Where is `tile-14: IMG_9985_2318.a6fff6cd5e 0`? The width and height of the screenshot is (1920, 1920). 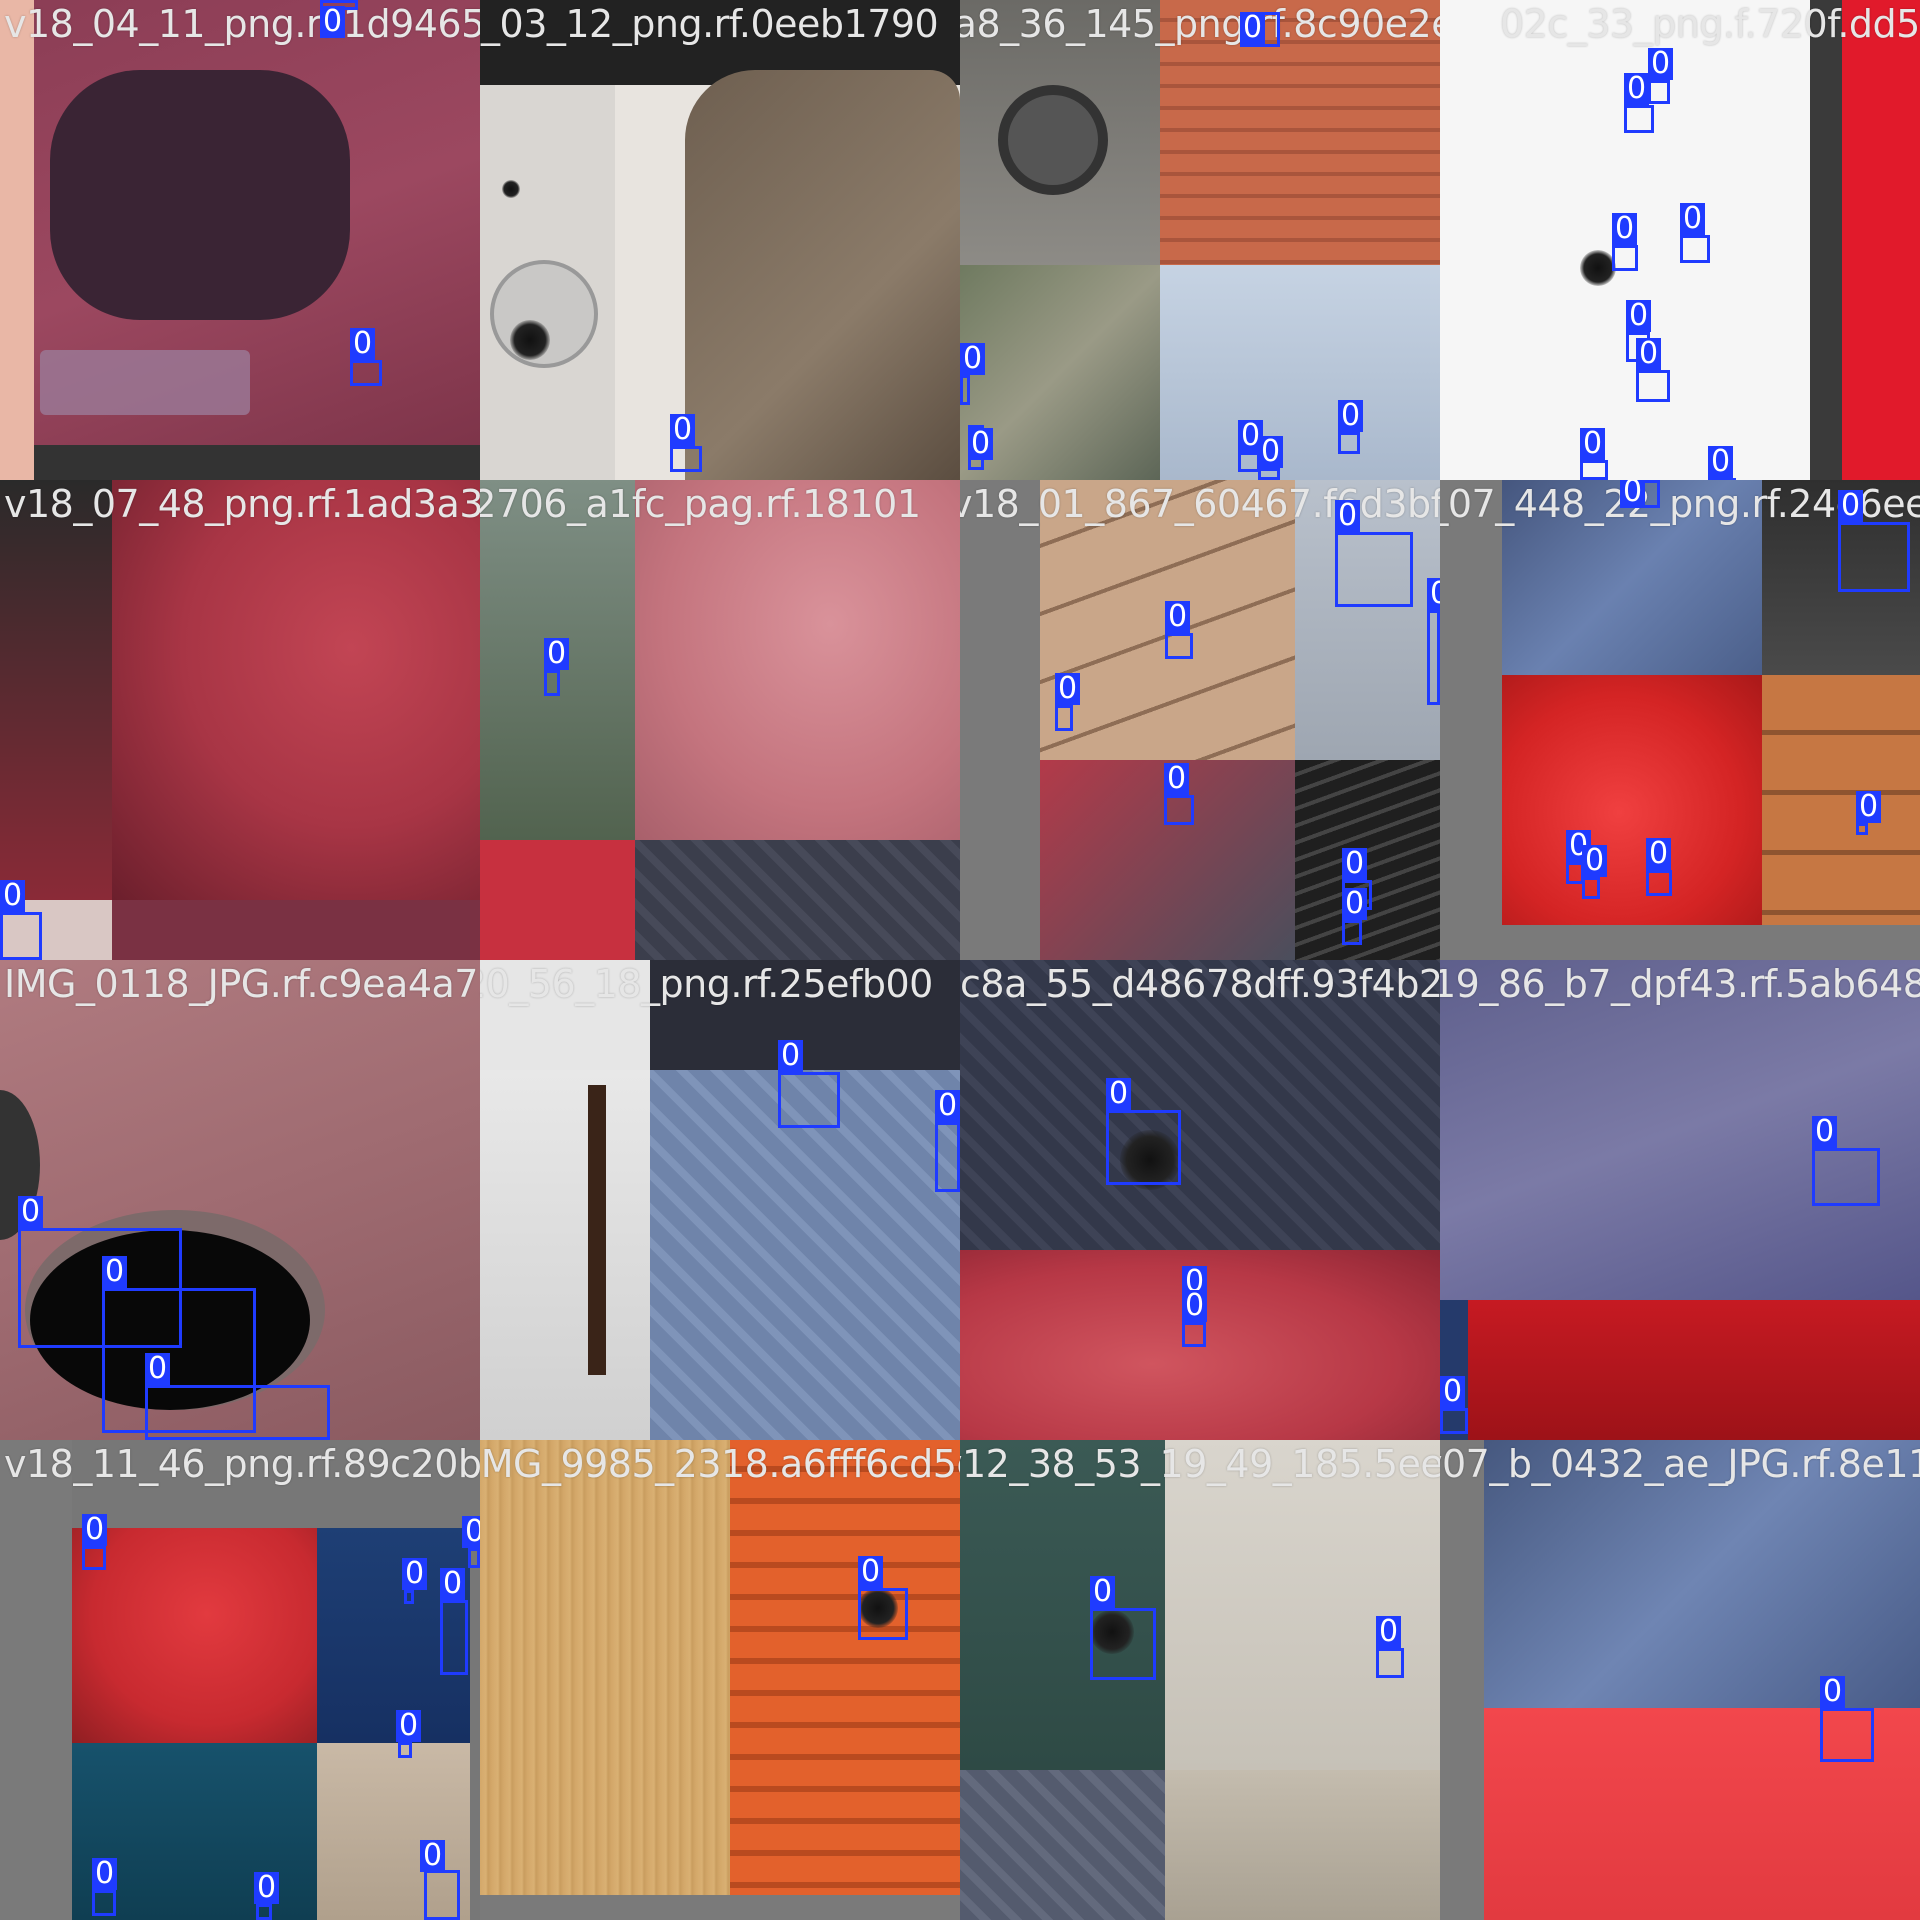
tile-14: IMG_9985_2318.a6fff6cd5e 0 is located at coordinates (720, 1680).